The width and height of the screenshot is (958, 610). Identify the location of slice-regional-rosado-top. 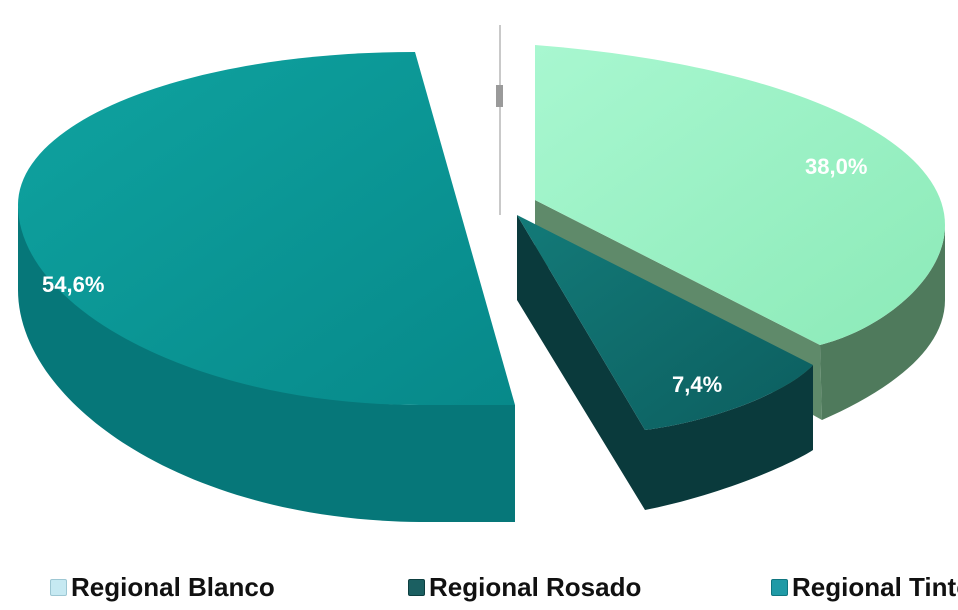
(665, 322).